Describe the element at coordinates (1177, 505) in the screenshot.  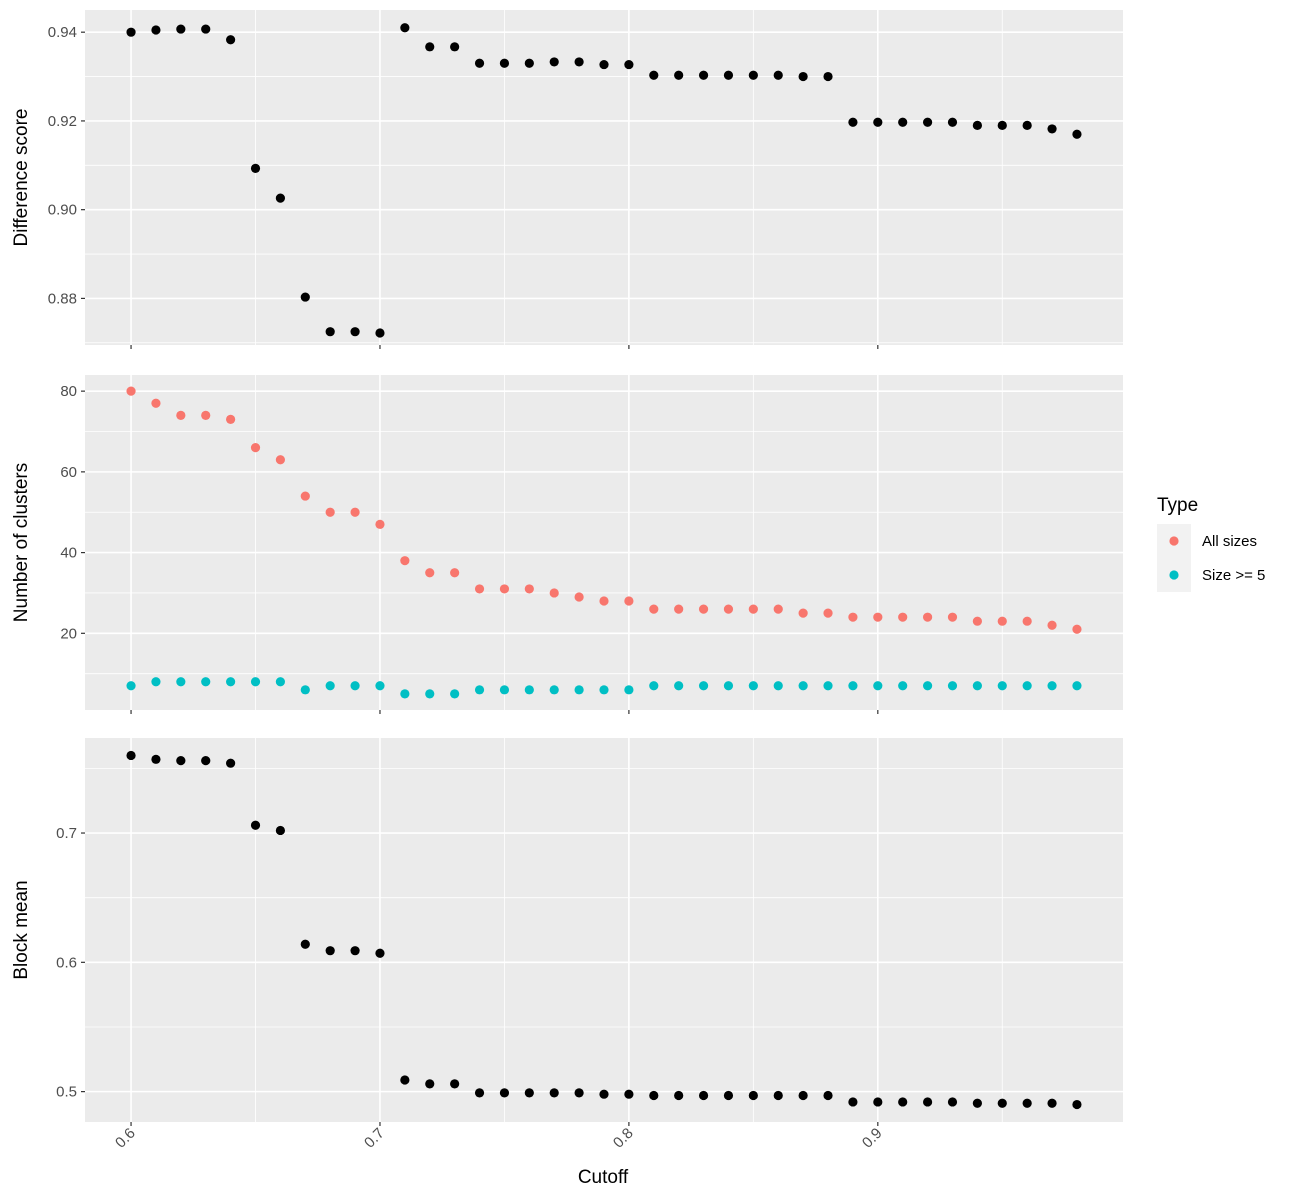
I see `legend-title: Type` at that location.